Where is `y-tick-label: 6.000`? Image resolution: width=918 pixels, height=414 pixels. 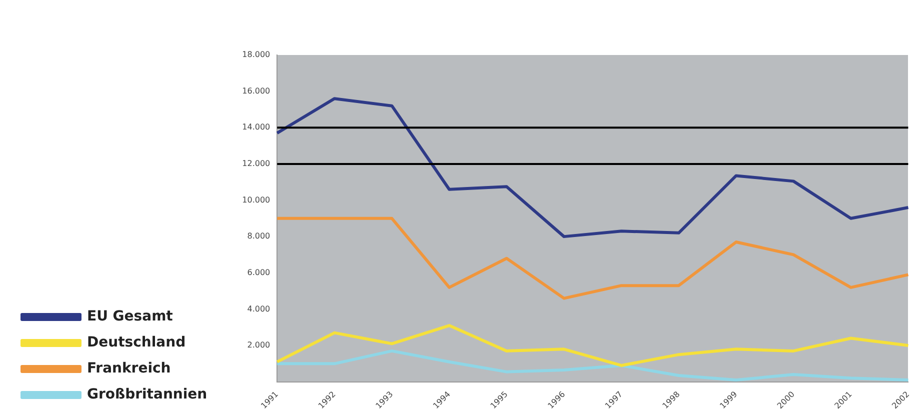
y-tick-label: 6.000 is located at coordinates (258, 272).